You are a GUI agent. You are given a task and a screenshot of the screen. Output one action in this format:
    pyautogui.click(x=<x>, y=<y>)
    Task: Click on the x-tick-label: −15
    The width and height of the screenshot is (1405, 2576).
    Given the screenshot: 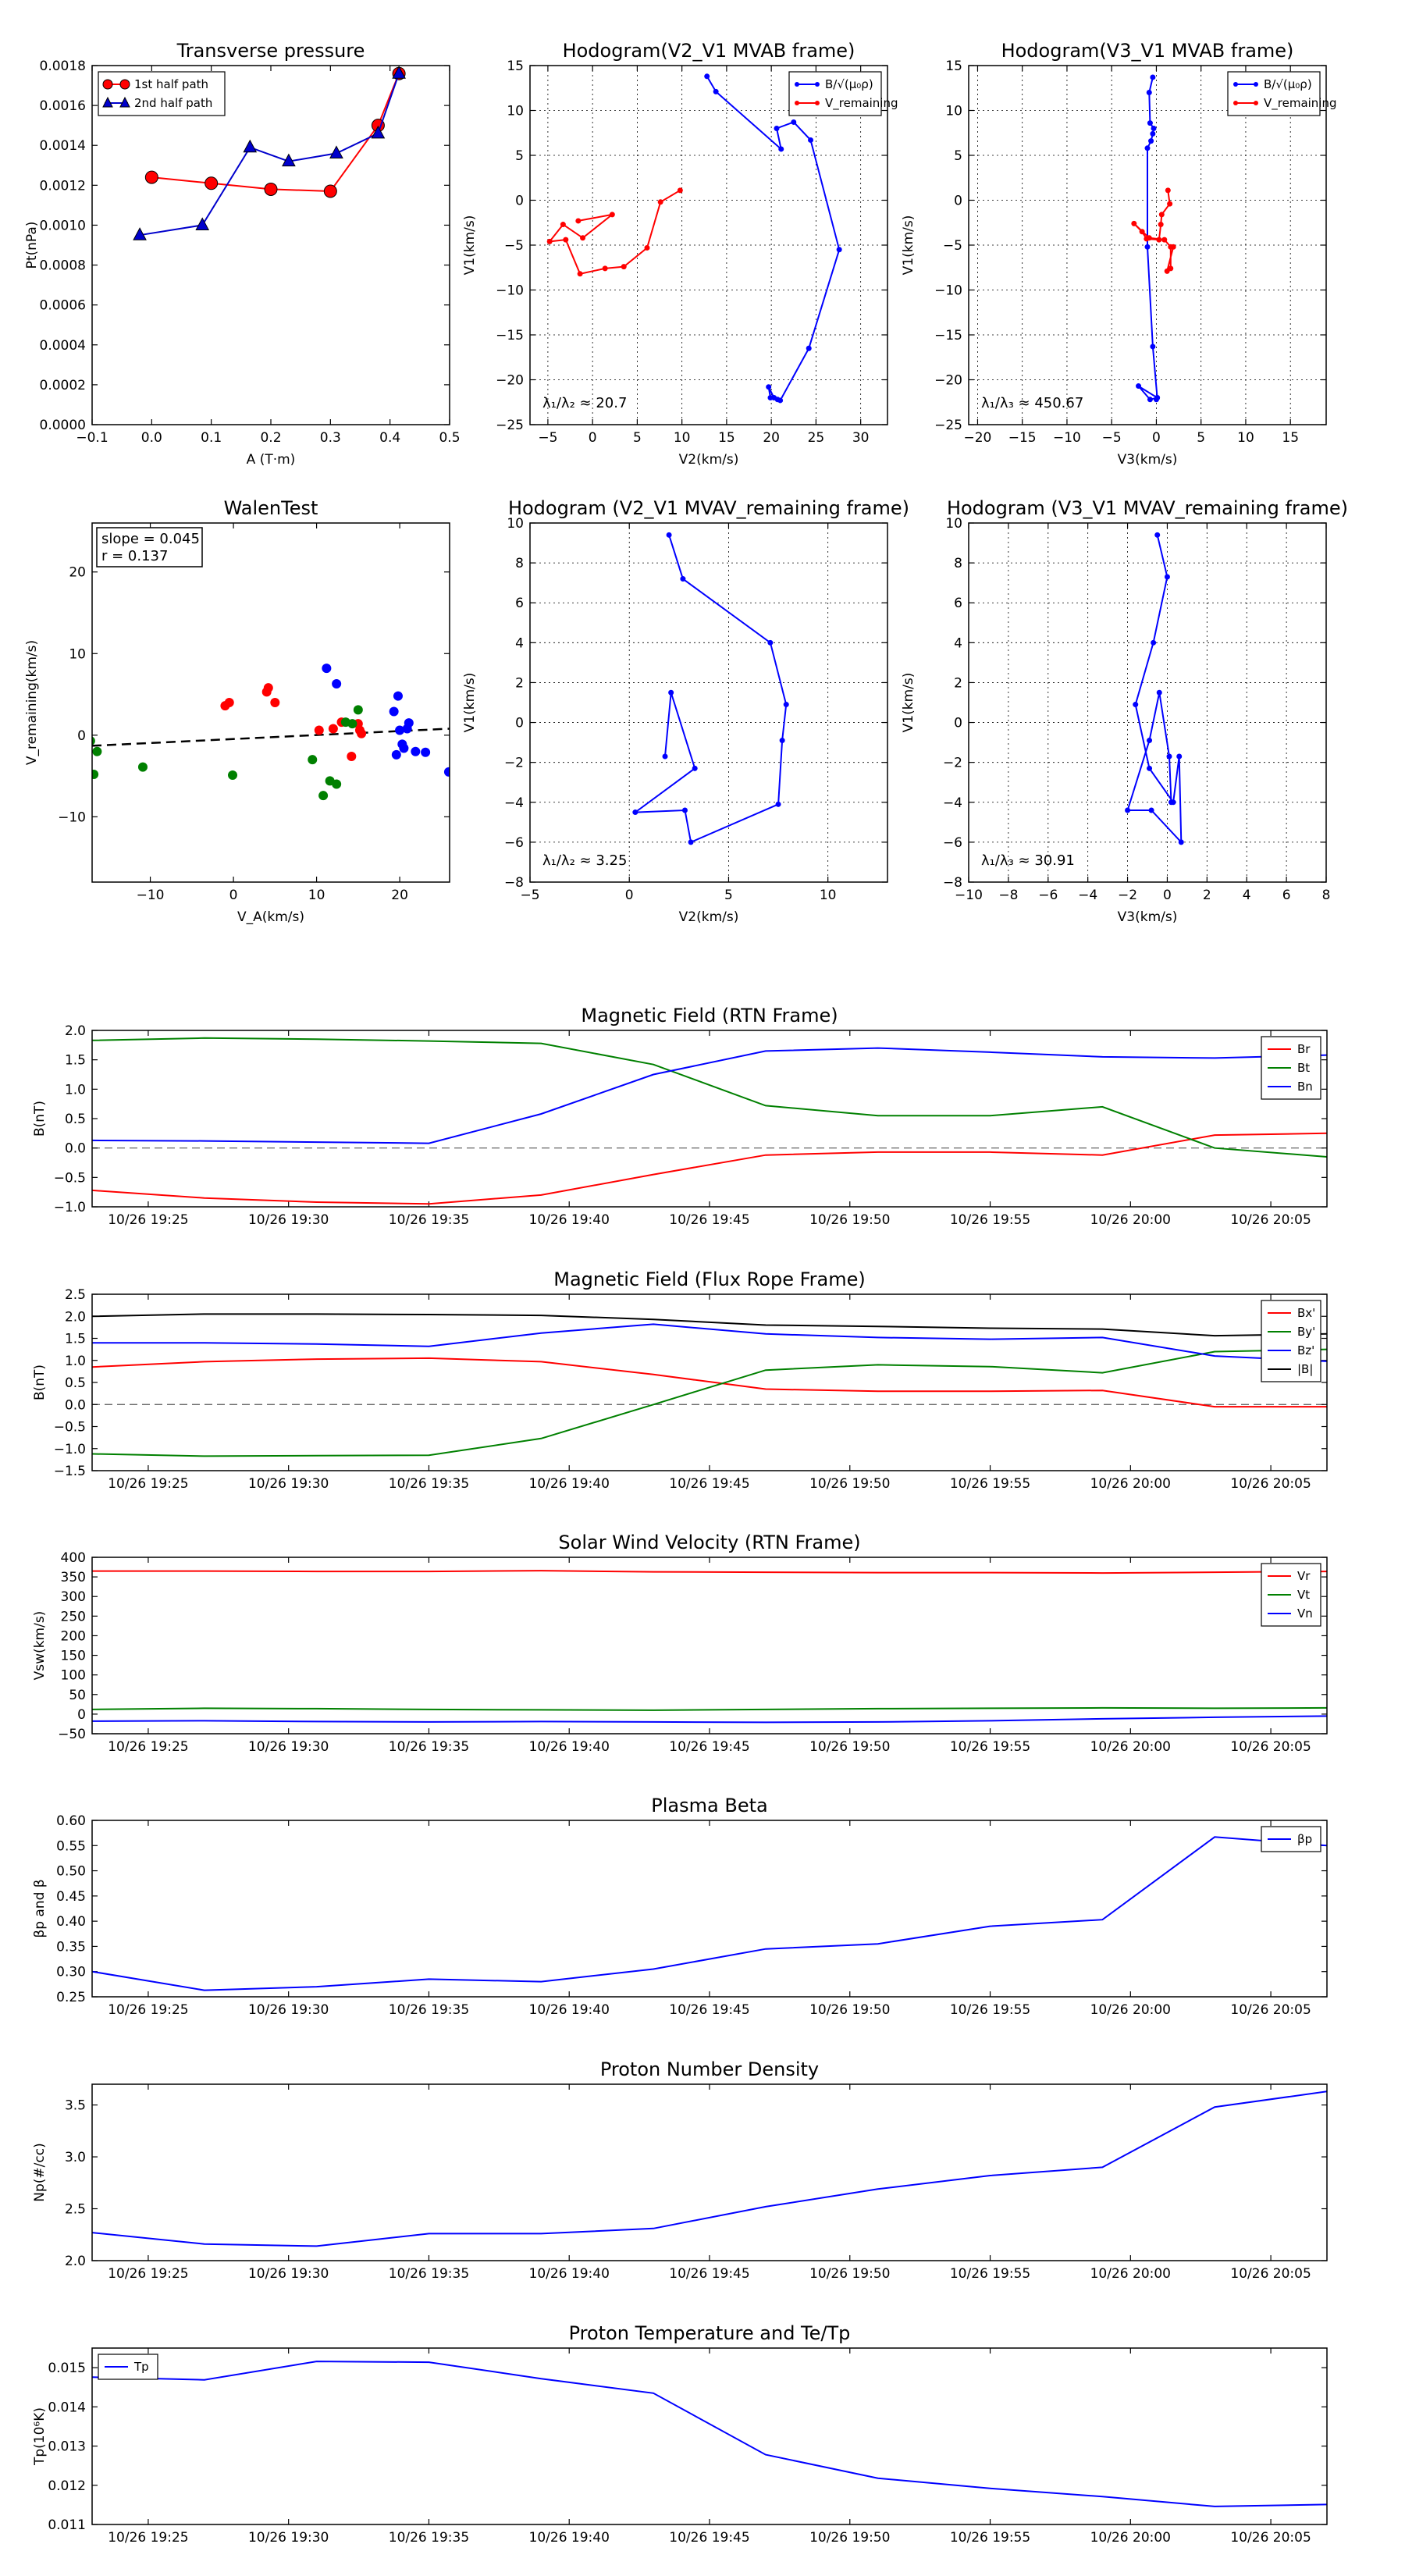 What is the action you would take?
    pyautogui.click(x=1023, y=438)
    